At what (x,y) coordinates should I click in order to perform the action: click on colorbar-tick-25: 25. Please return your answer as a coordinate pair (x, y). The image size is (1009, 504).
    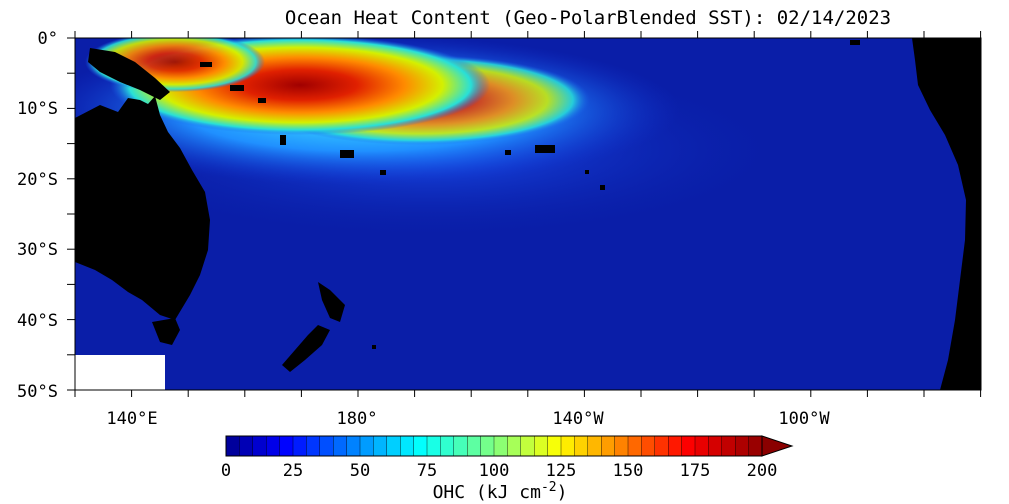
    Looking at the image, I should click on (293, 471).